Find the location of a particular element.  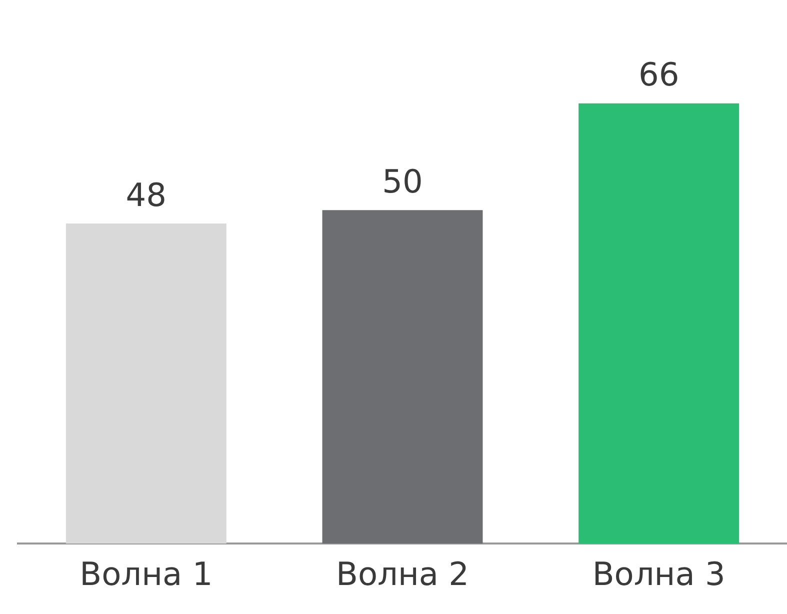

x-tick-label: Волна 3 is located at coordinates (659, 574).